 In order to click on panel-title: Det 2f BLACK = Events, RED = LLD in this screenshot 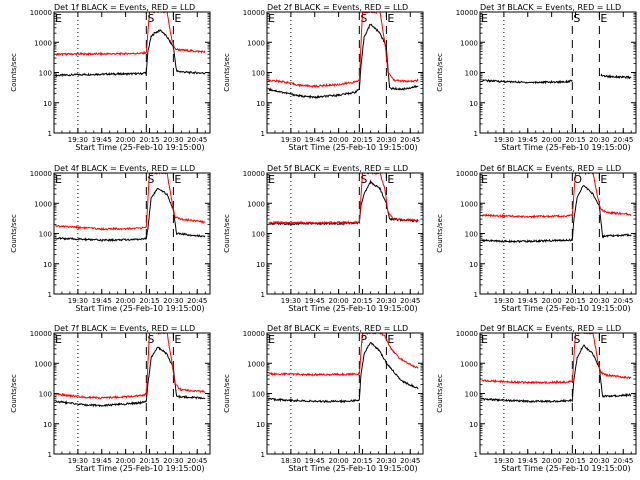, I will do `click(337, 7)`.